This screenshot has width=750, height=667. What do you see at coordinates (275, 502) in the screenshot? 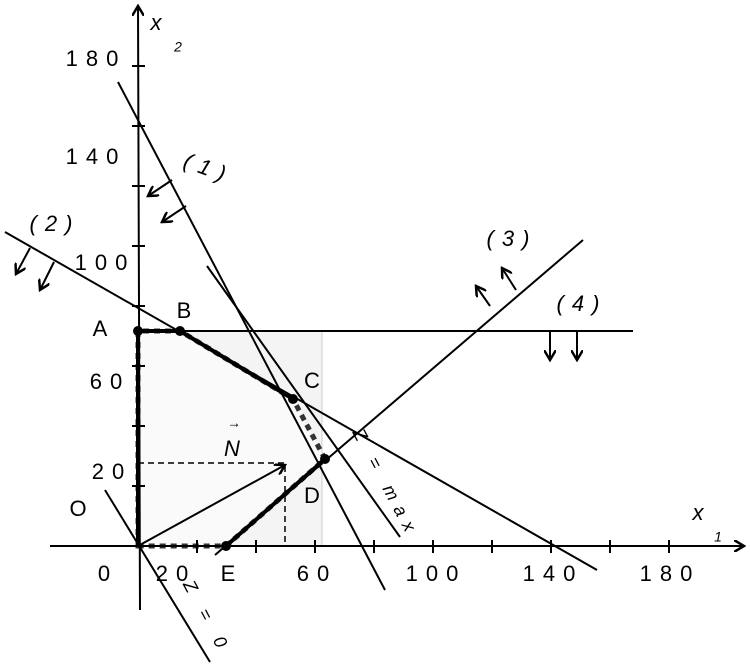
I see `edge-de` at bounding box center [275, 502].